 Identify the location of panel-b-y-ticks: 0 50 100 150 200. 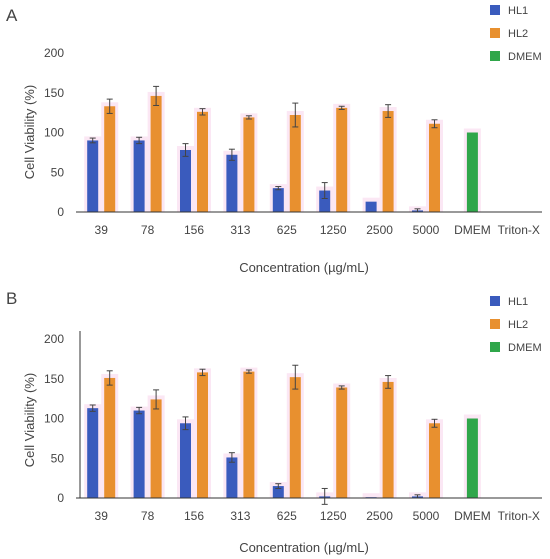
(54, 418).